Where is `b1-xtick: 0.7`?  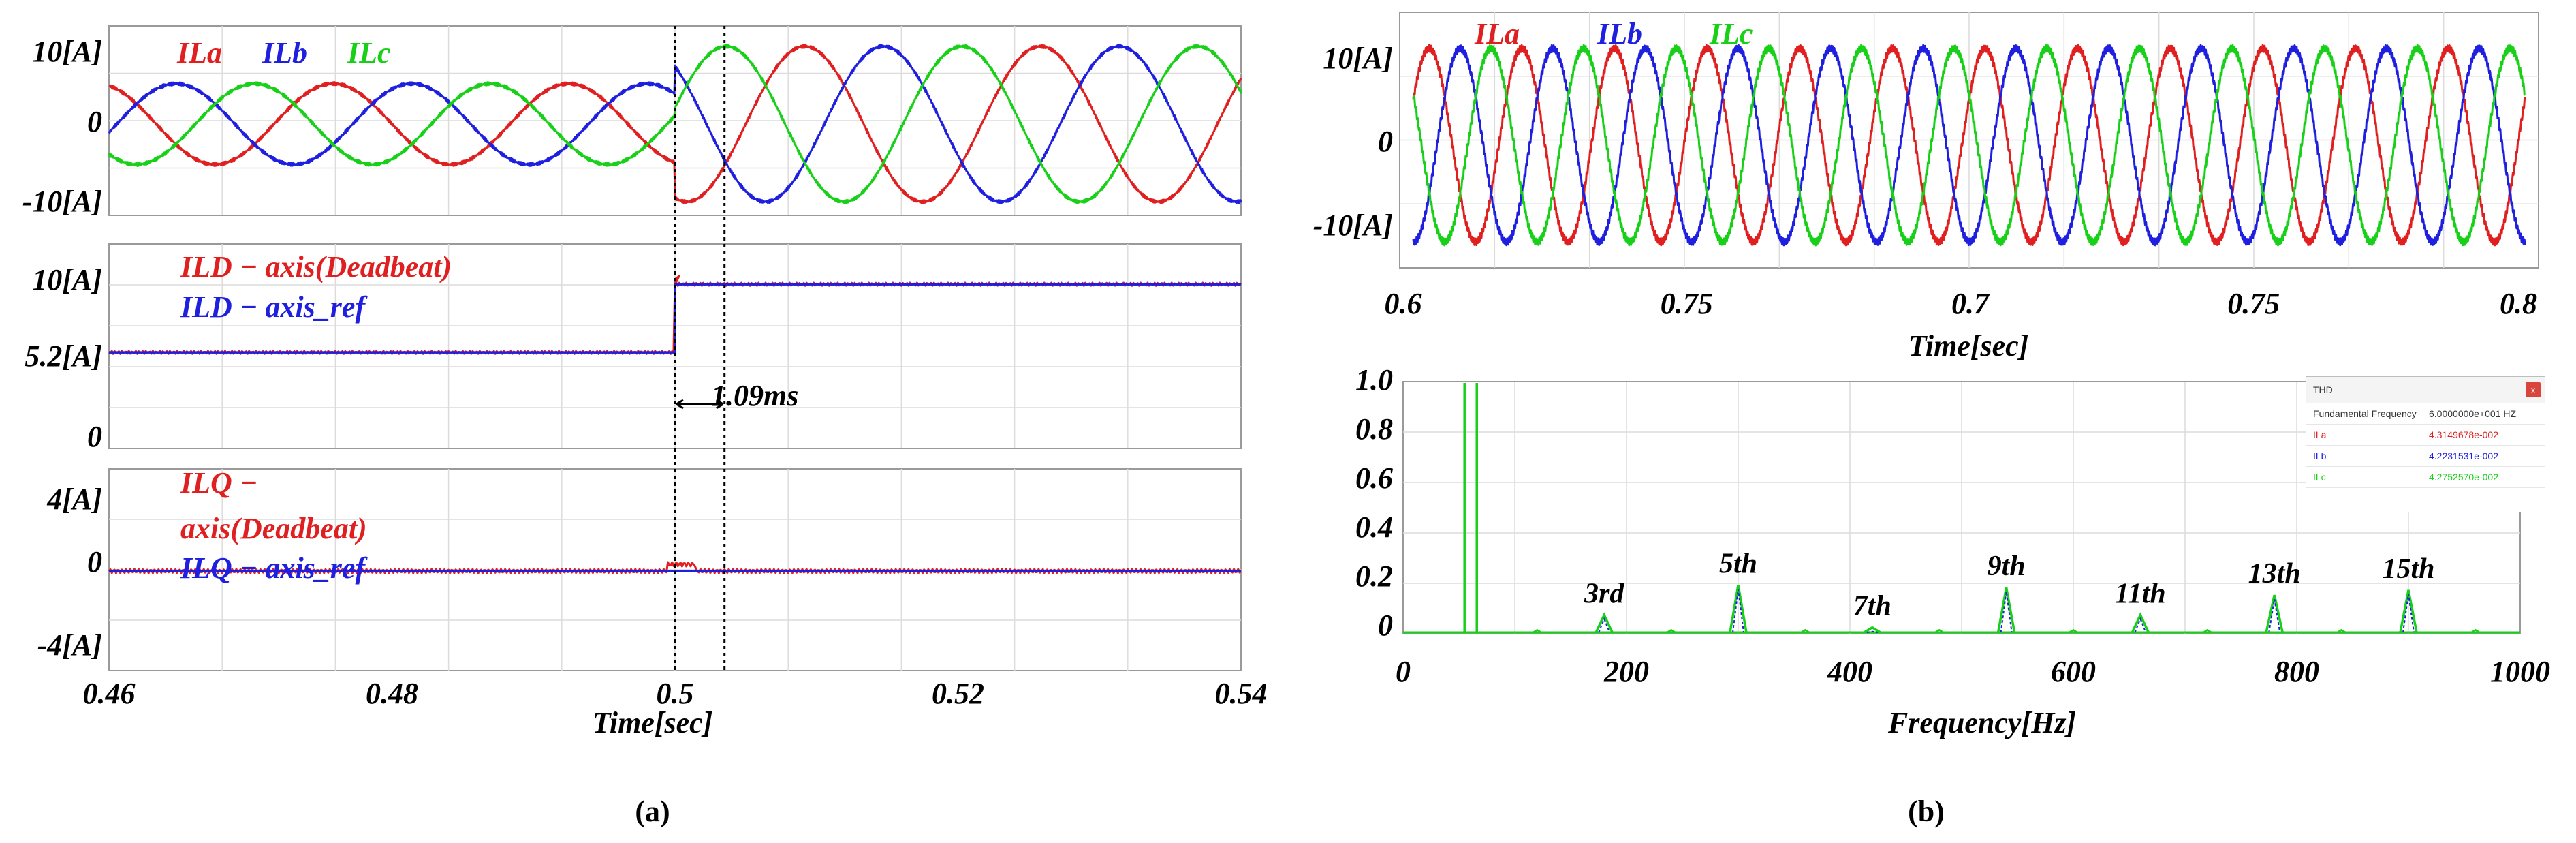
b1-xtick: 0.7 is located at coordinates (1971, 303).